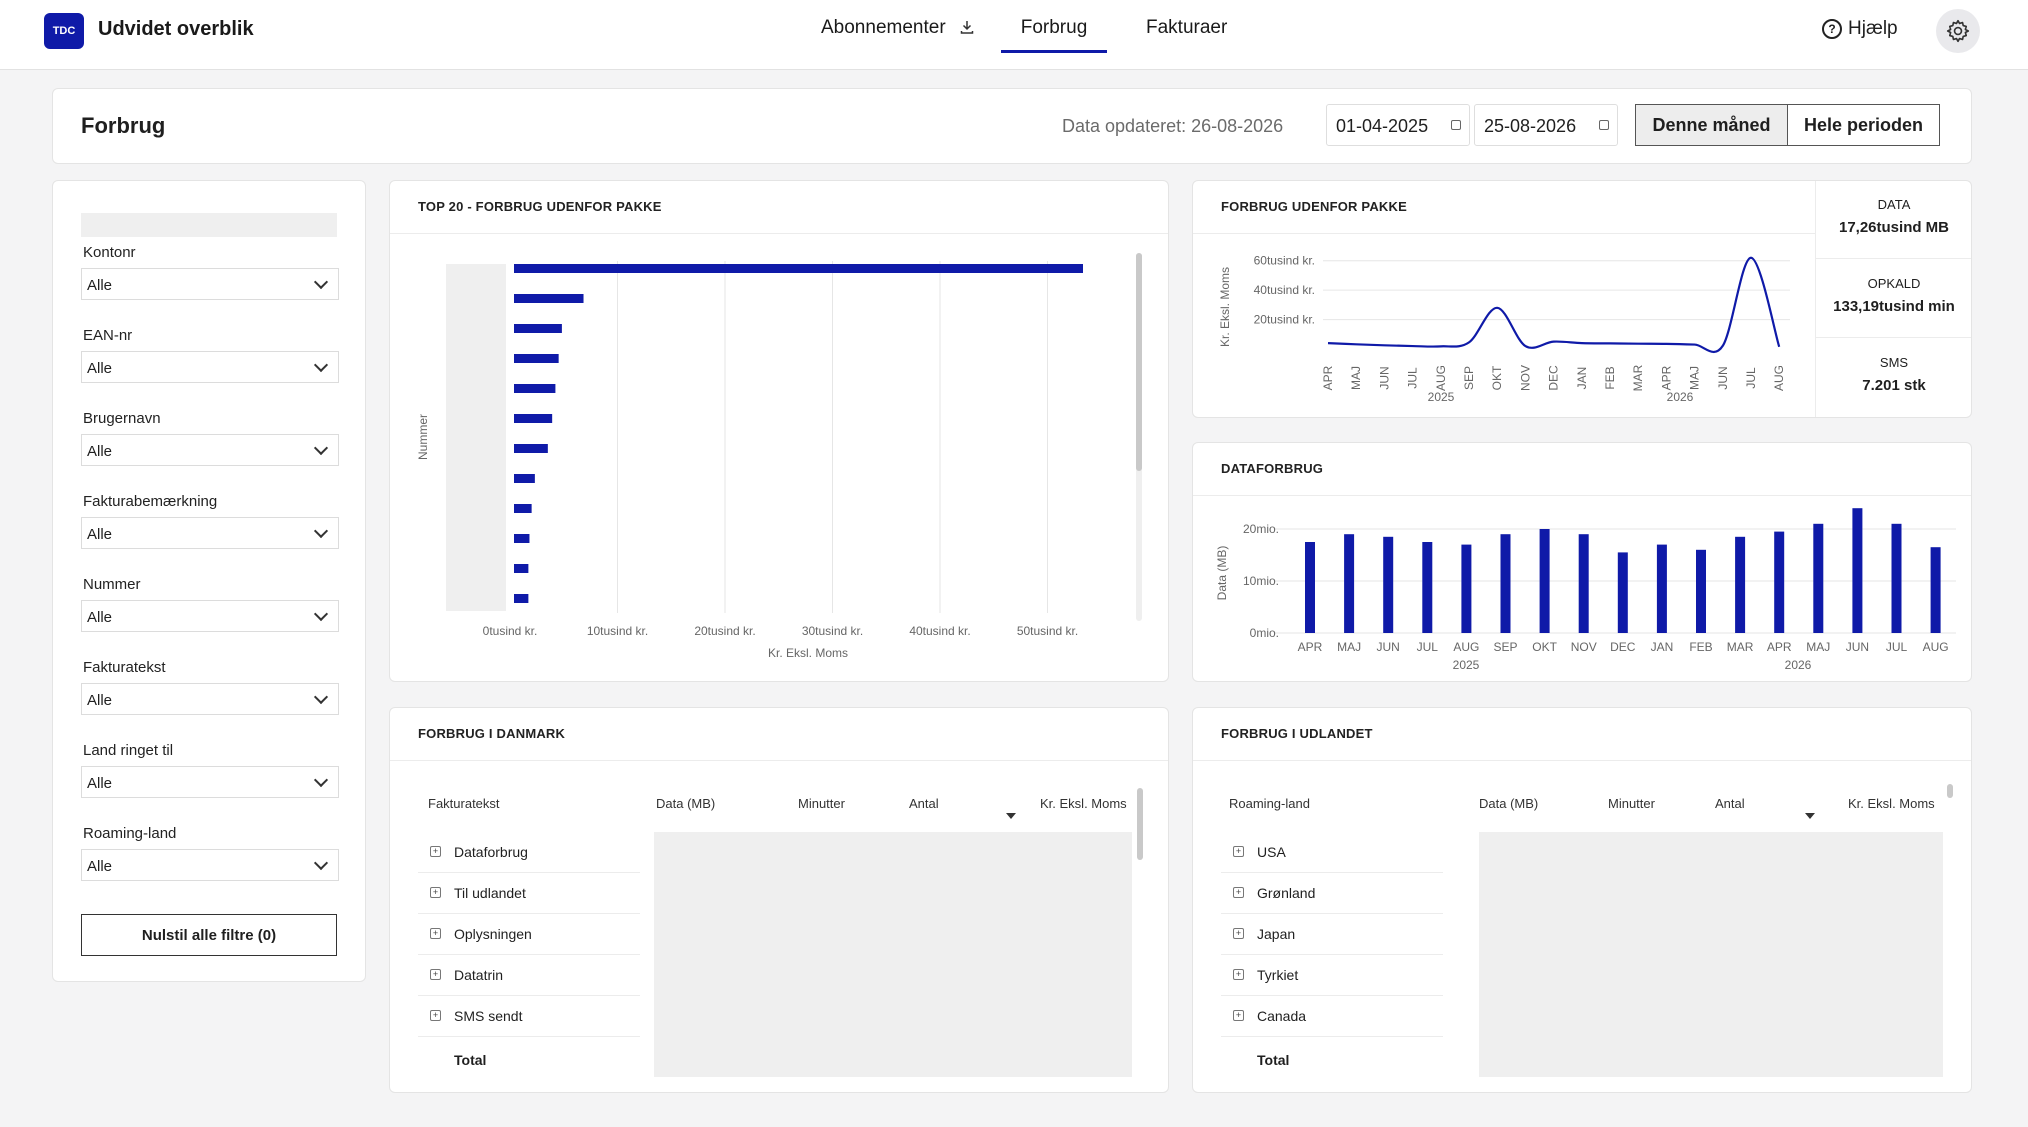 Image resolution: width=2028 pixels, height=1127 pixels. I want to click on dk-scrollbar, so click(1140, 932).